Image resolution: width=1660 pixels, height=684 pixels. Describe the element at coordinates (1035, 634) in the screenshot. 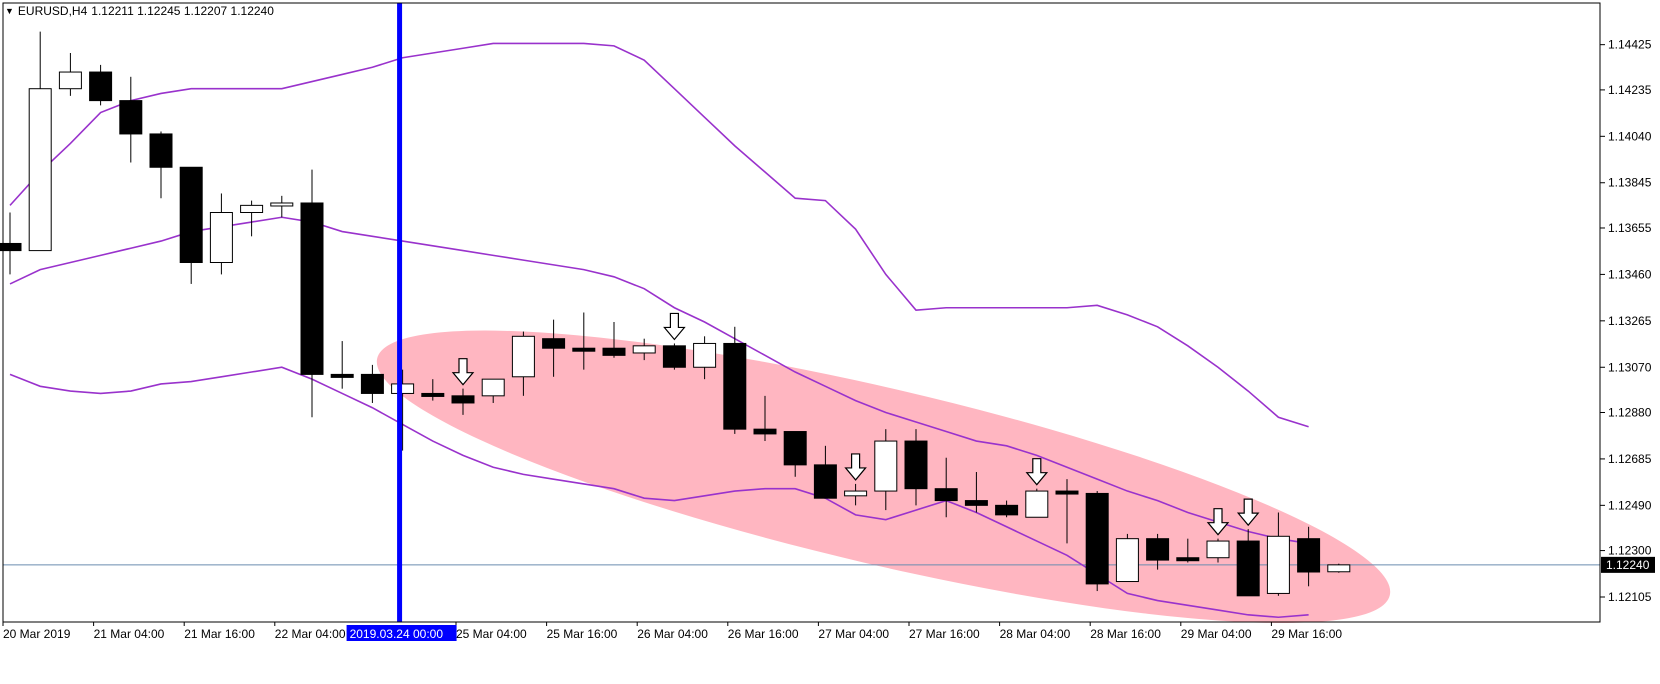

I see `x-tick-label: 28 Mar 04:00` at that location.